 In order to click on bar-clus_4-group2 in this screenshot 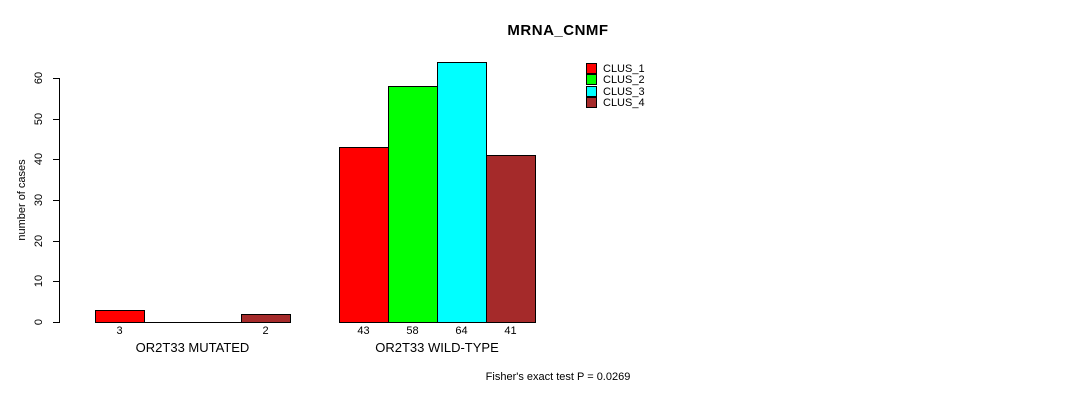, I will do `click(511, 239)`.